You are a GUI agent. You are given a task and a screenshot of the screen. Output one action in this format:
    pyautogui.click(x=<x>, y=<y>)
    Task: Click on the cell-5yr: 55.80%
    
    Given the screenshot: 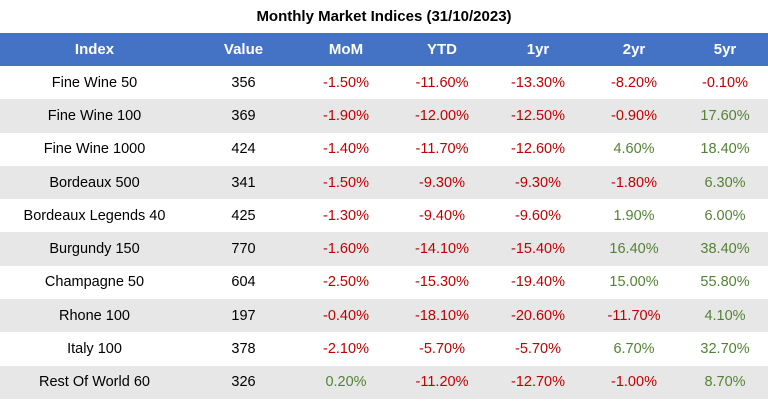 What is the action you would take?
    pyautogui.click(x=725, y=282)
    